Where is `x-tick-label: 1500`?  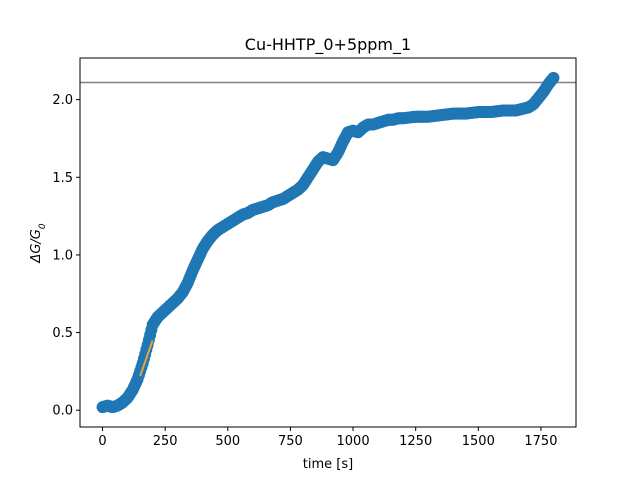
x-tick-label: 1500 is located at coordinates (478, 441).